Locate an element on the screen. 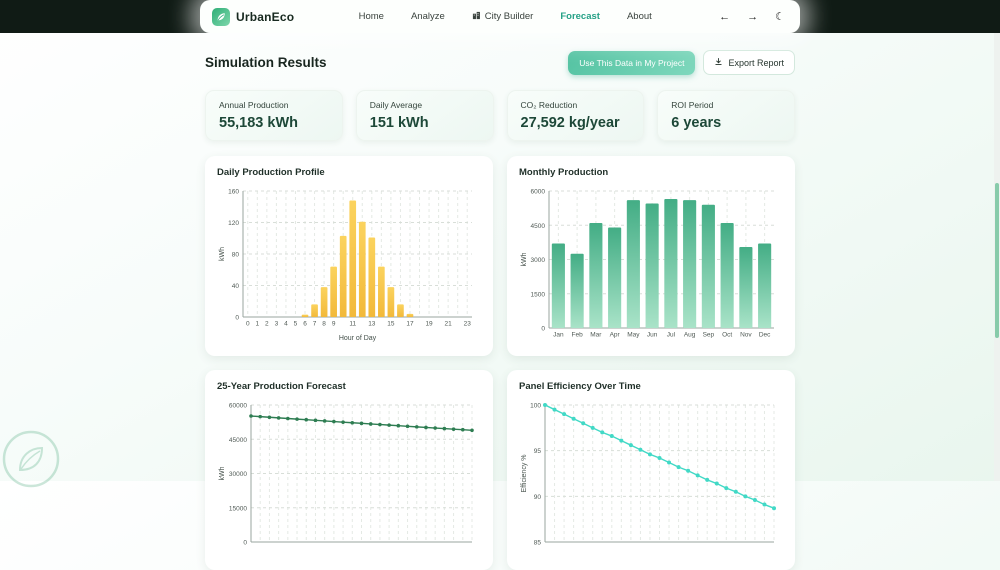 The width and height of the screenshot is (1000, 570). svg-text: 23 is located at coordinates (468, 324).